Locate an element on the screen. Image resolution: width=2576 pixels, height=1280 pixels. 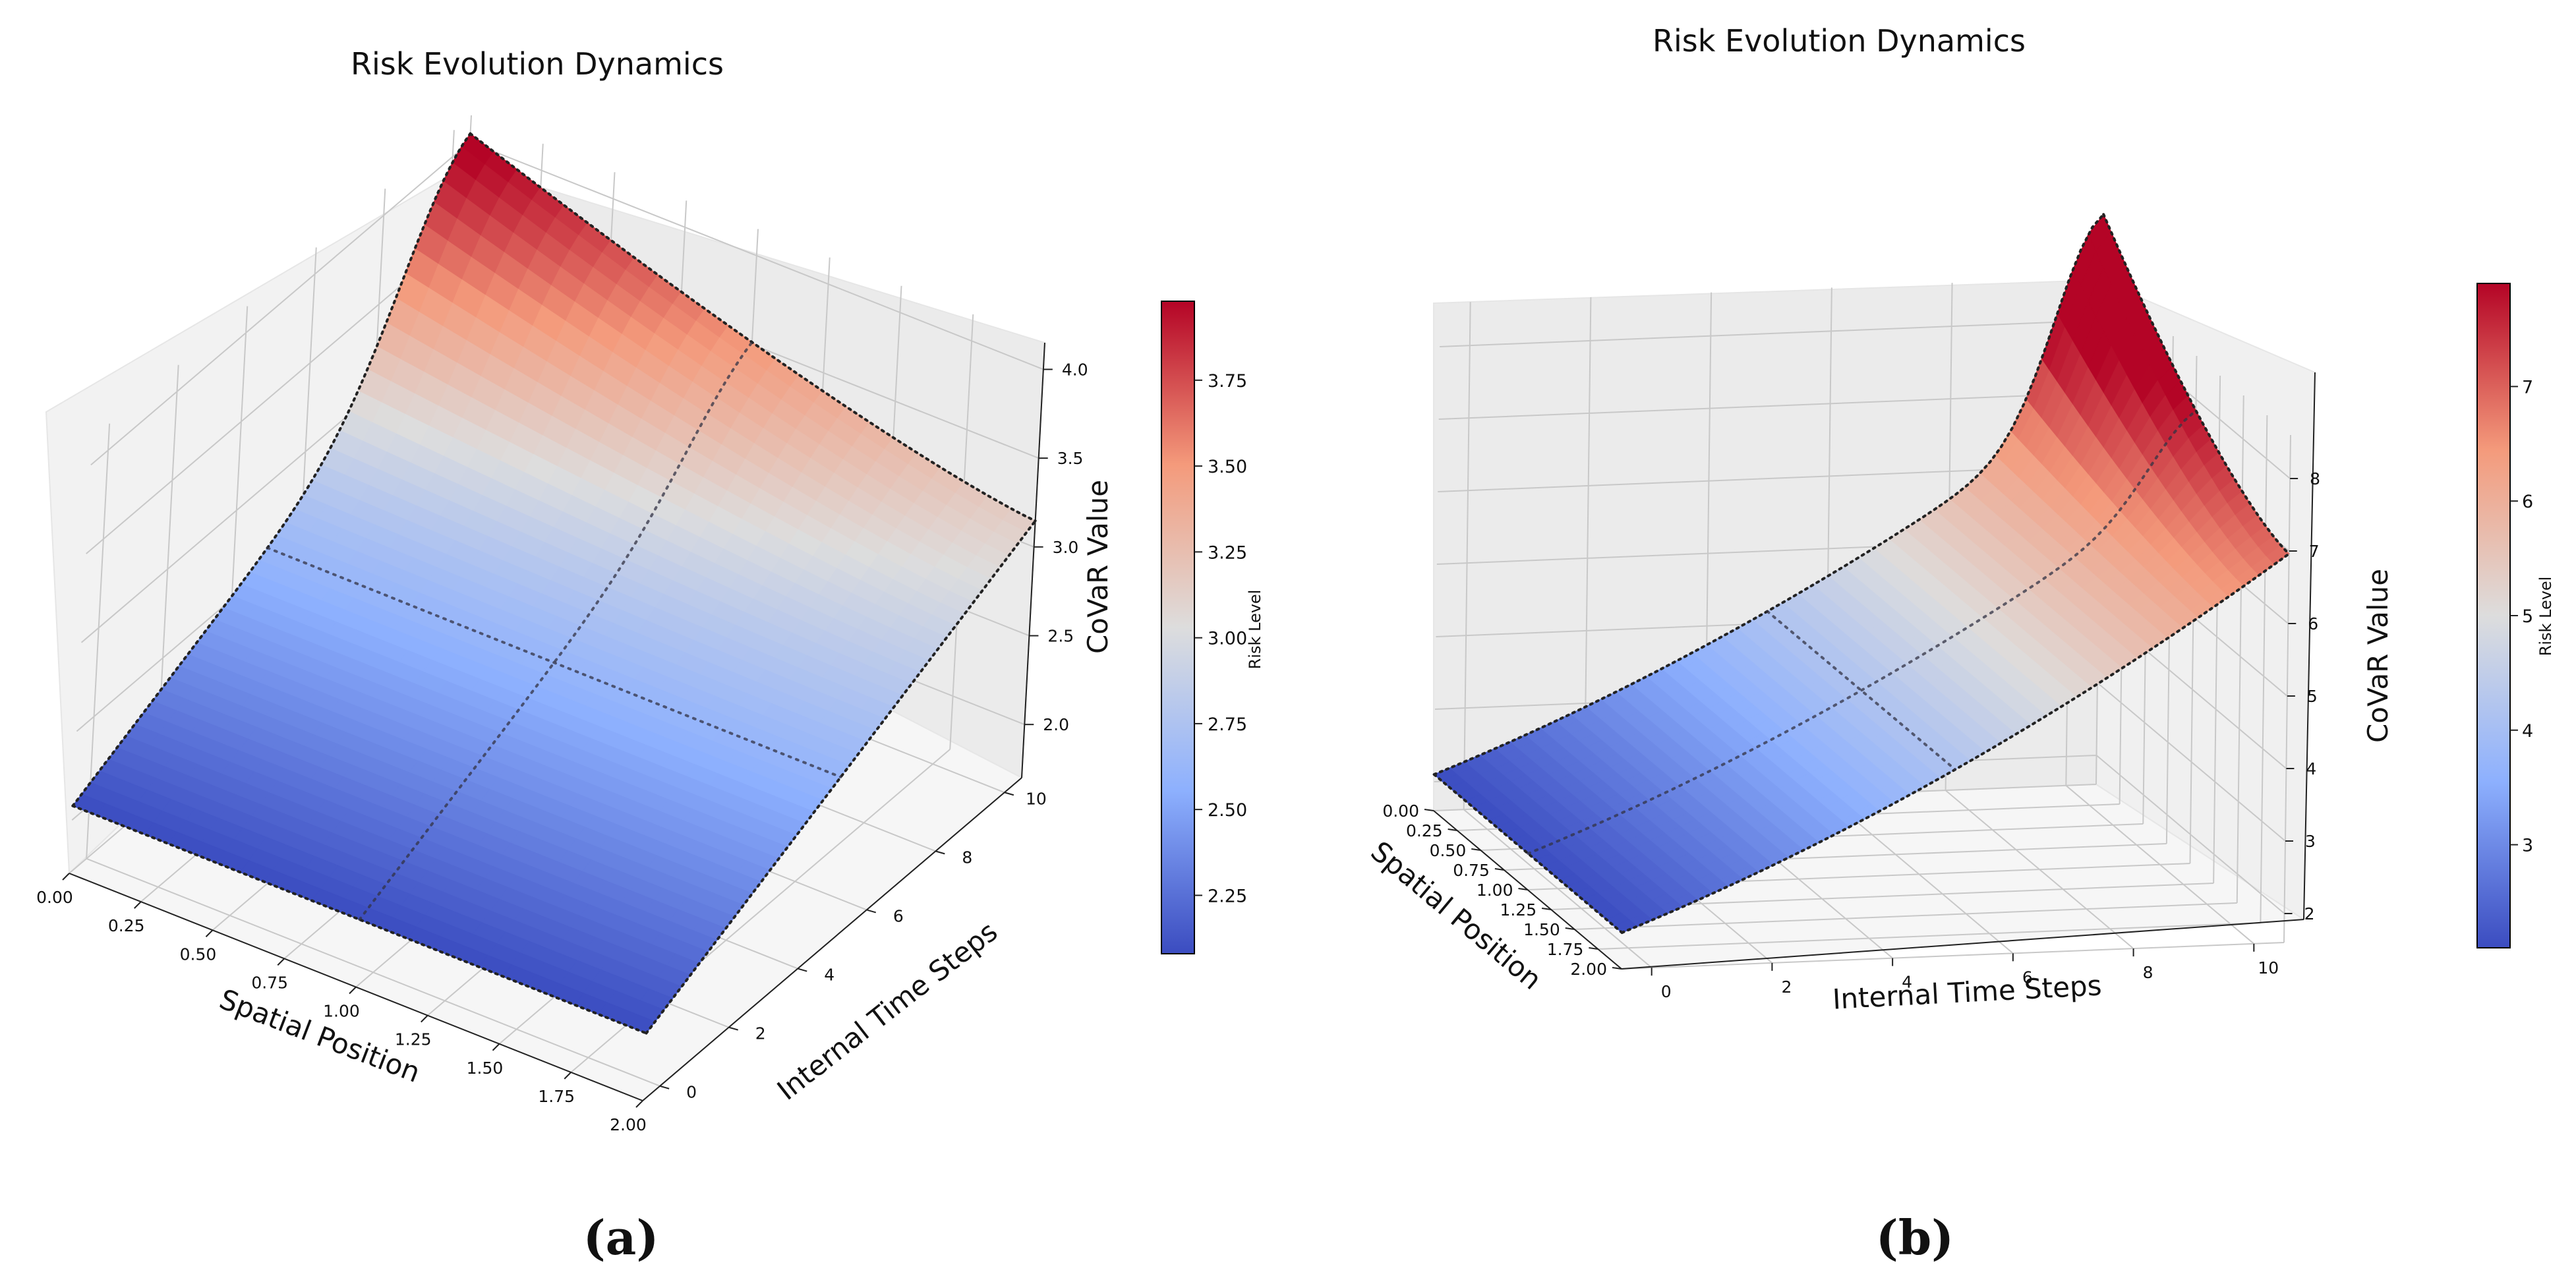
chart-b-colorbar-ticks: 3 4 5 6 7 is located at coordinates (2521, 616).